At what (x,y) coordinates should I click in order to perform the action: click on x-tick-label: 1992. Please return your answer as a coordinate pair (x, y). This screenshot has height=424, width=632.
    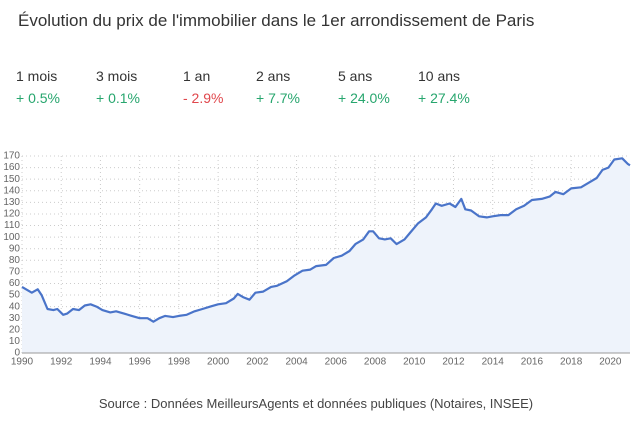
    Looking at the image, I should click on (61, 362).